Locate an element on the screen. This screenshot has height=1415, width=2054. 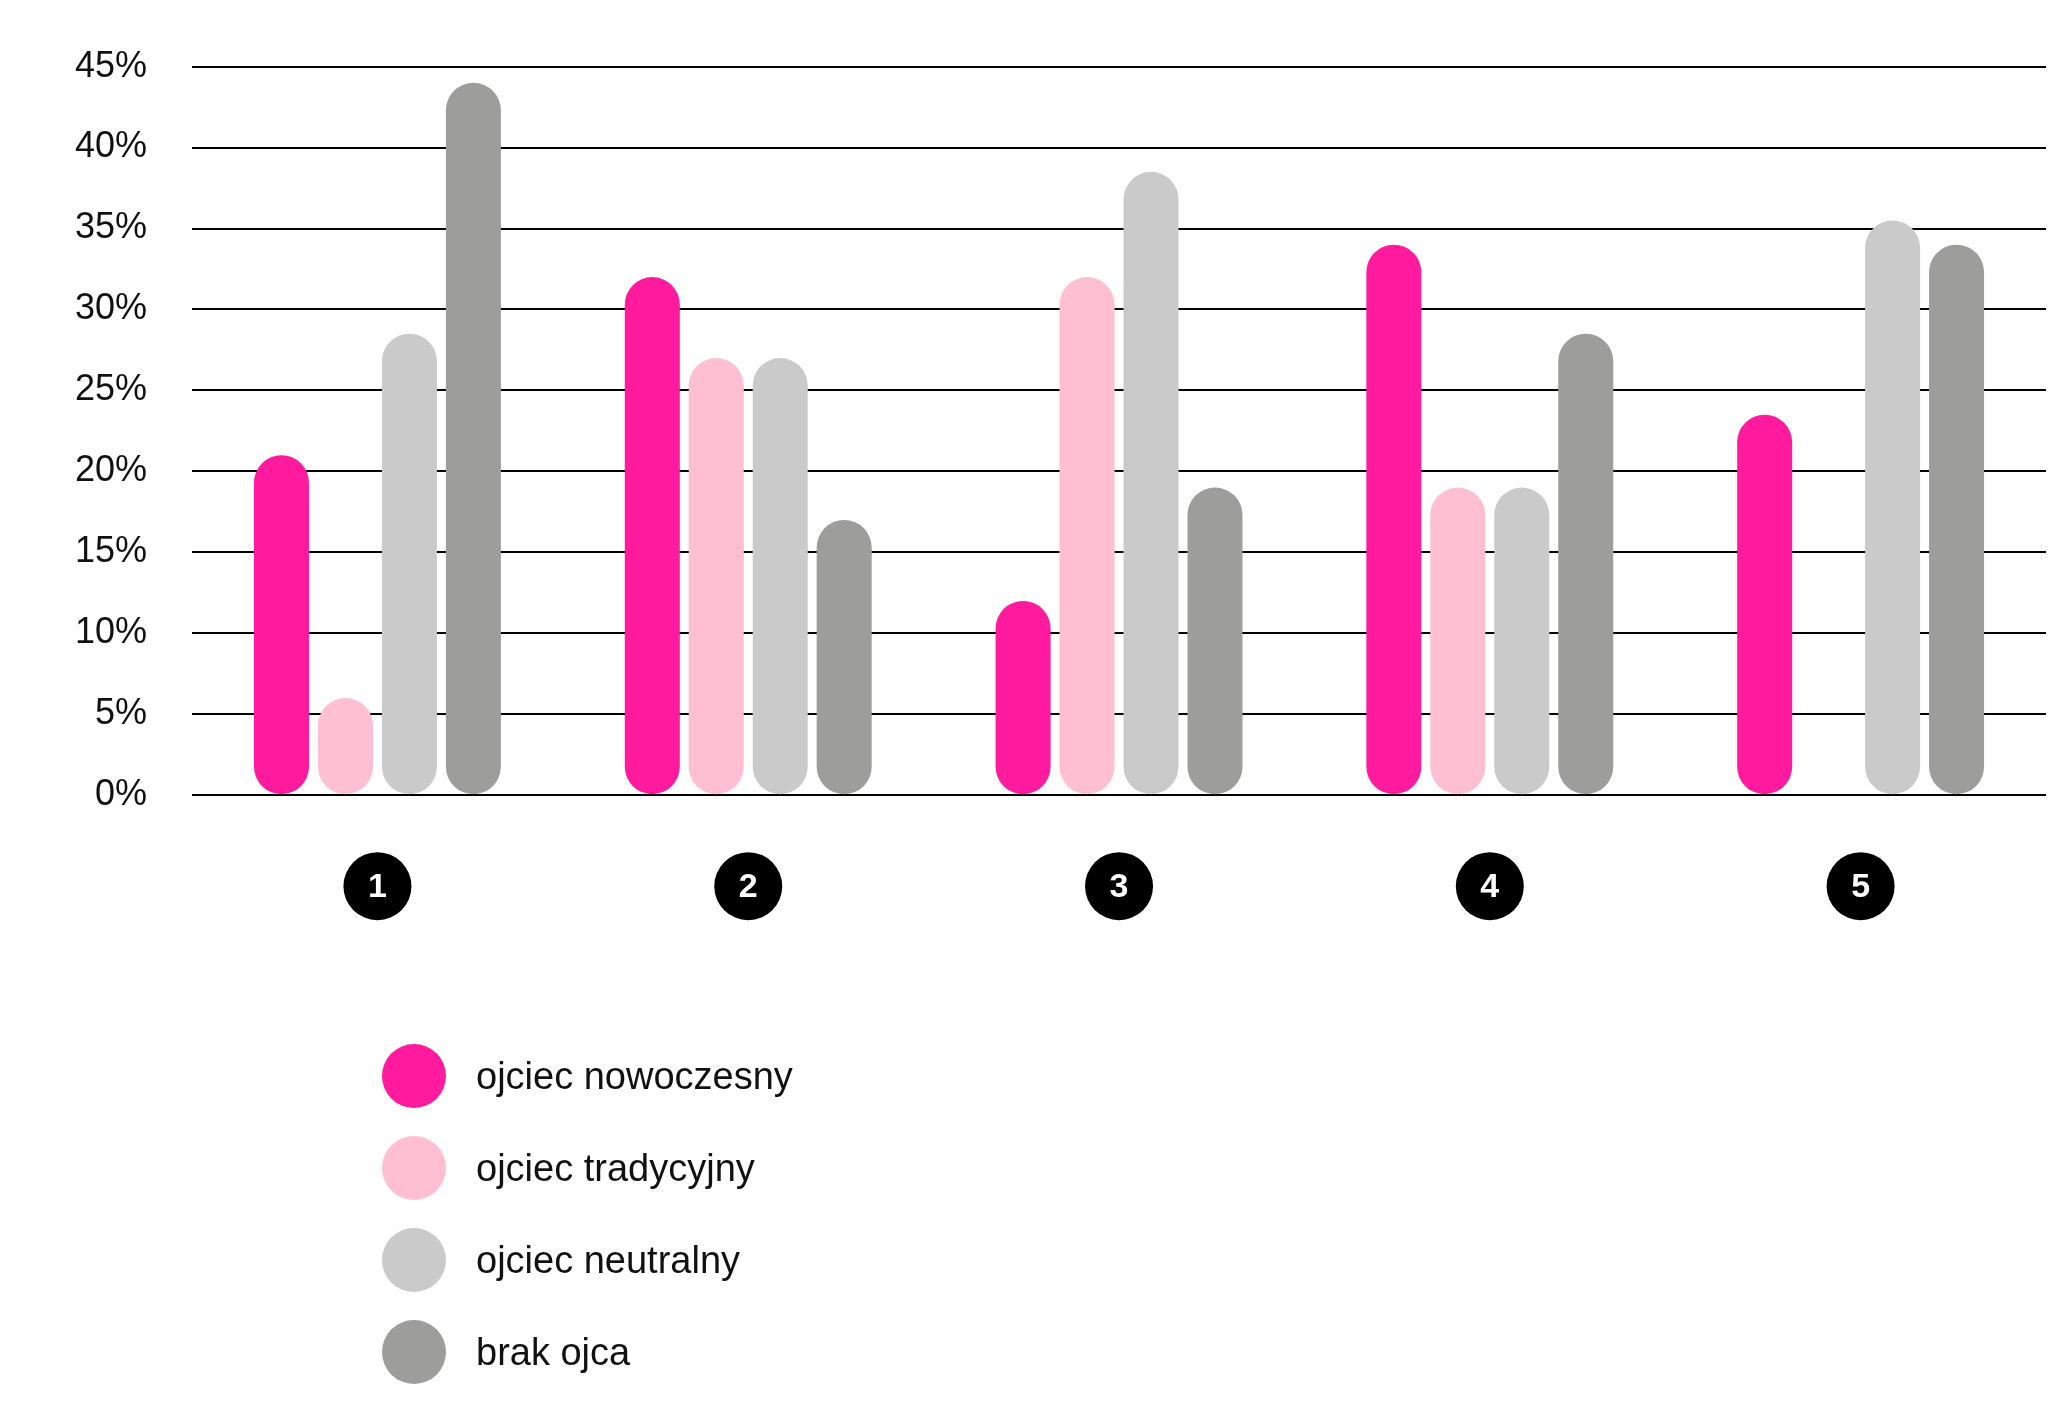
legend-label: ojciec tradycyjny is located at coordinates (615, 1168).